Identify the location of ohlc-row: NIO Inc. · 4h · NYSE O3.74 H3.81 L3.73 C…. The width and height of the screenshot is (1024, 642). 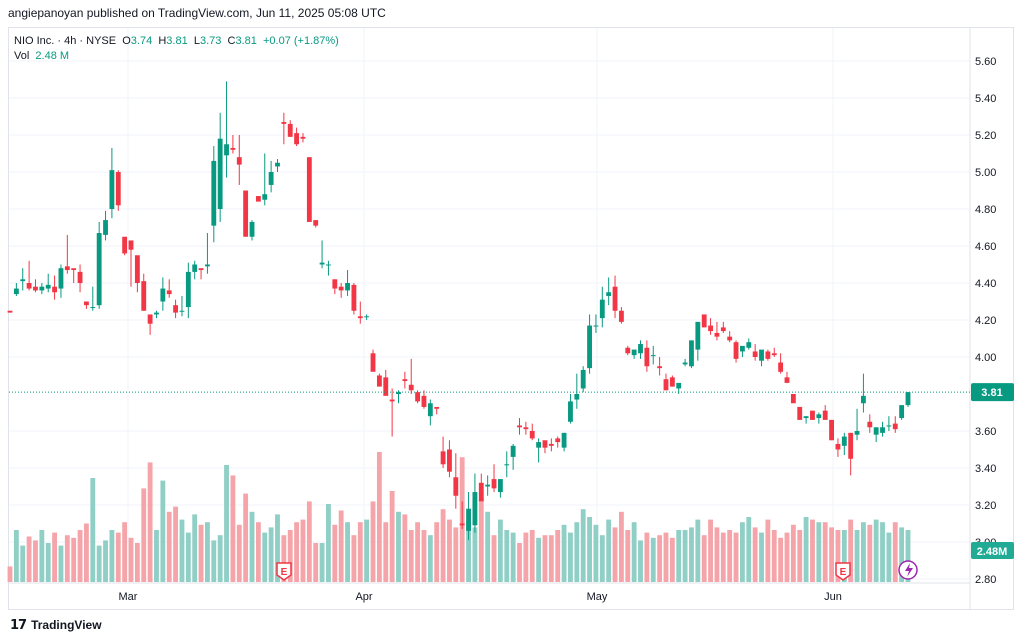
(176, 41).